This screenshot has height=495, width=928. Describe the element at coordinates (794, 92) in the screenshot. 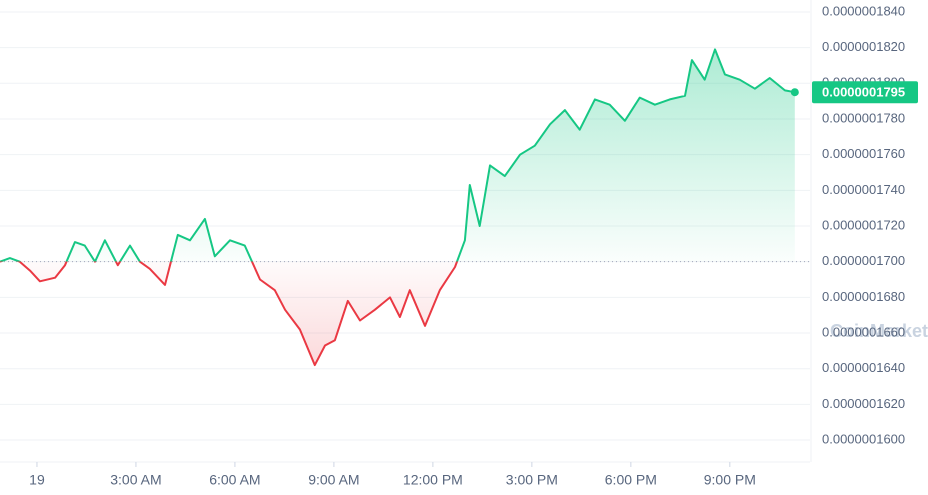

I see `last-point` at that location.